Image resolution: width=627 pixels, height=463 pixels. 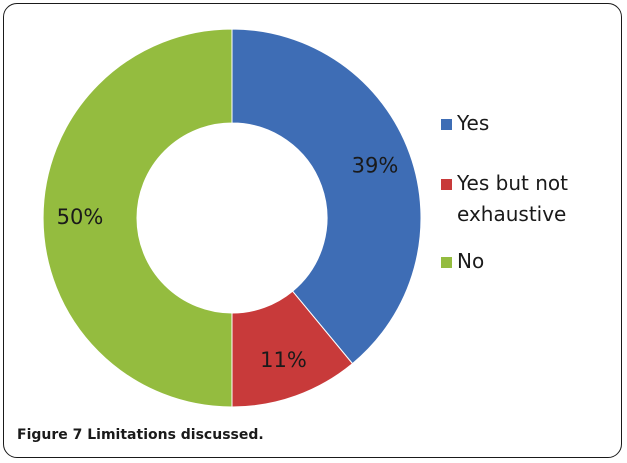 I want to click on figure-caption: Figure 7 Limitations discussed., so click(x=140, y=435).